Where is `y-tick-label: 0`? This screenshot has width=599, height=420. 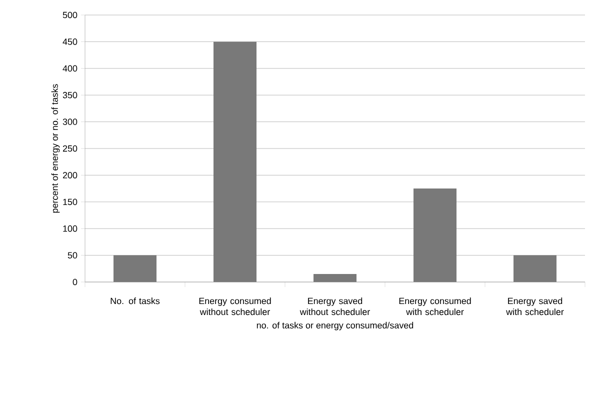 y-tick-label: 0 is located at coordinates (75, 282).